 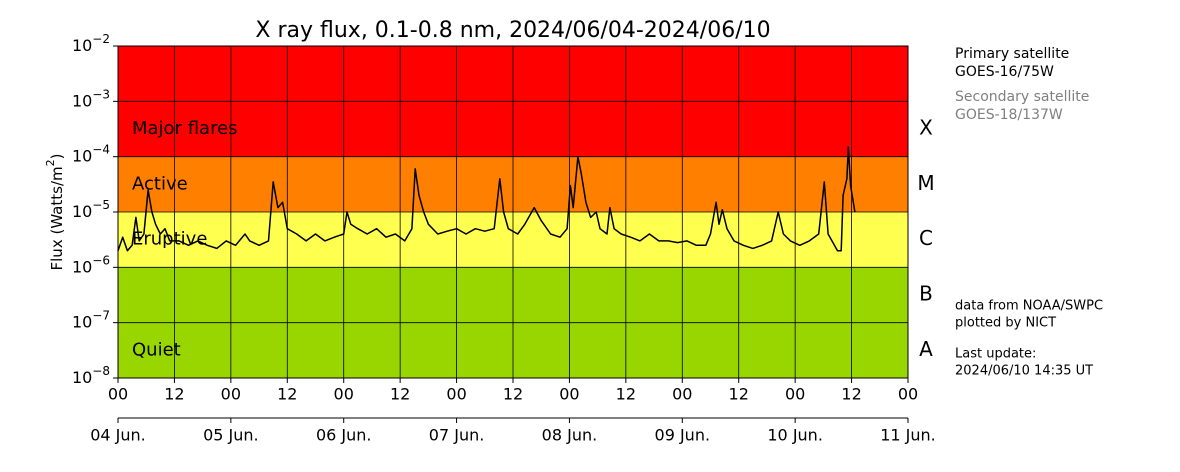 What do you see at coordinates (1009, 115) in the screenshot?
I see `secondary-satellite: GOES-18/137W` at bounding box center [1009, 115].